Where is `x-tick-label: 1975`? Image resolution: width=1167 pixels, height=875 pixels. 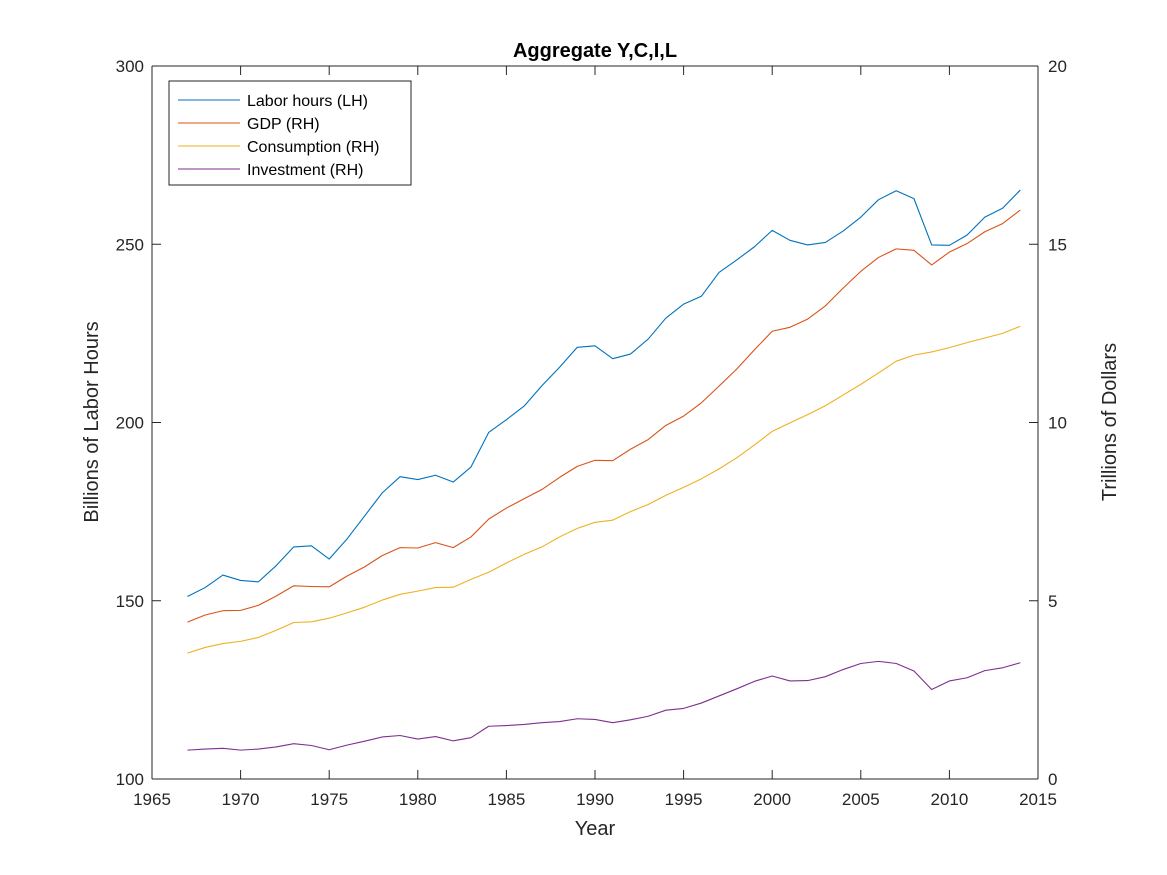 x-tick-label: 1975 is located at coordinates (329, 799).